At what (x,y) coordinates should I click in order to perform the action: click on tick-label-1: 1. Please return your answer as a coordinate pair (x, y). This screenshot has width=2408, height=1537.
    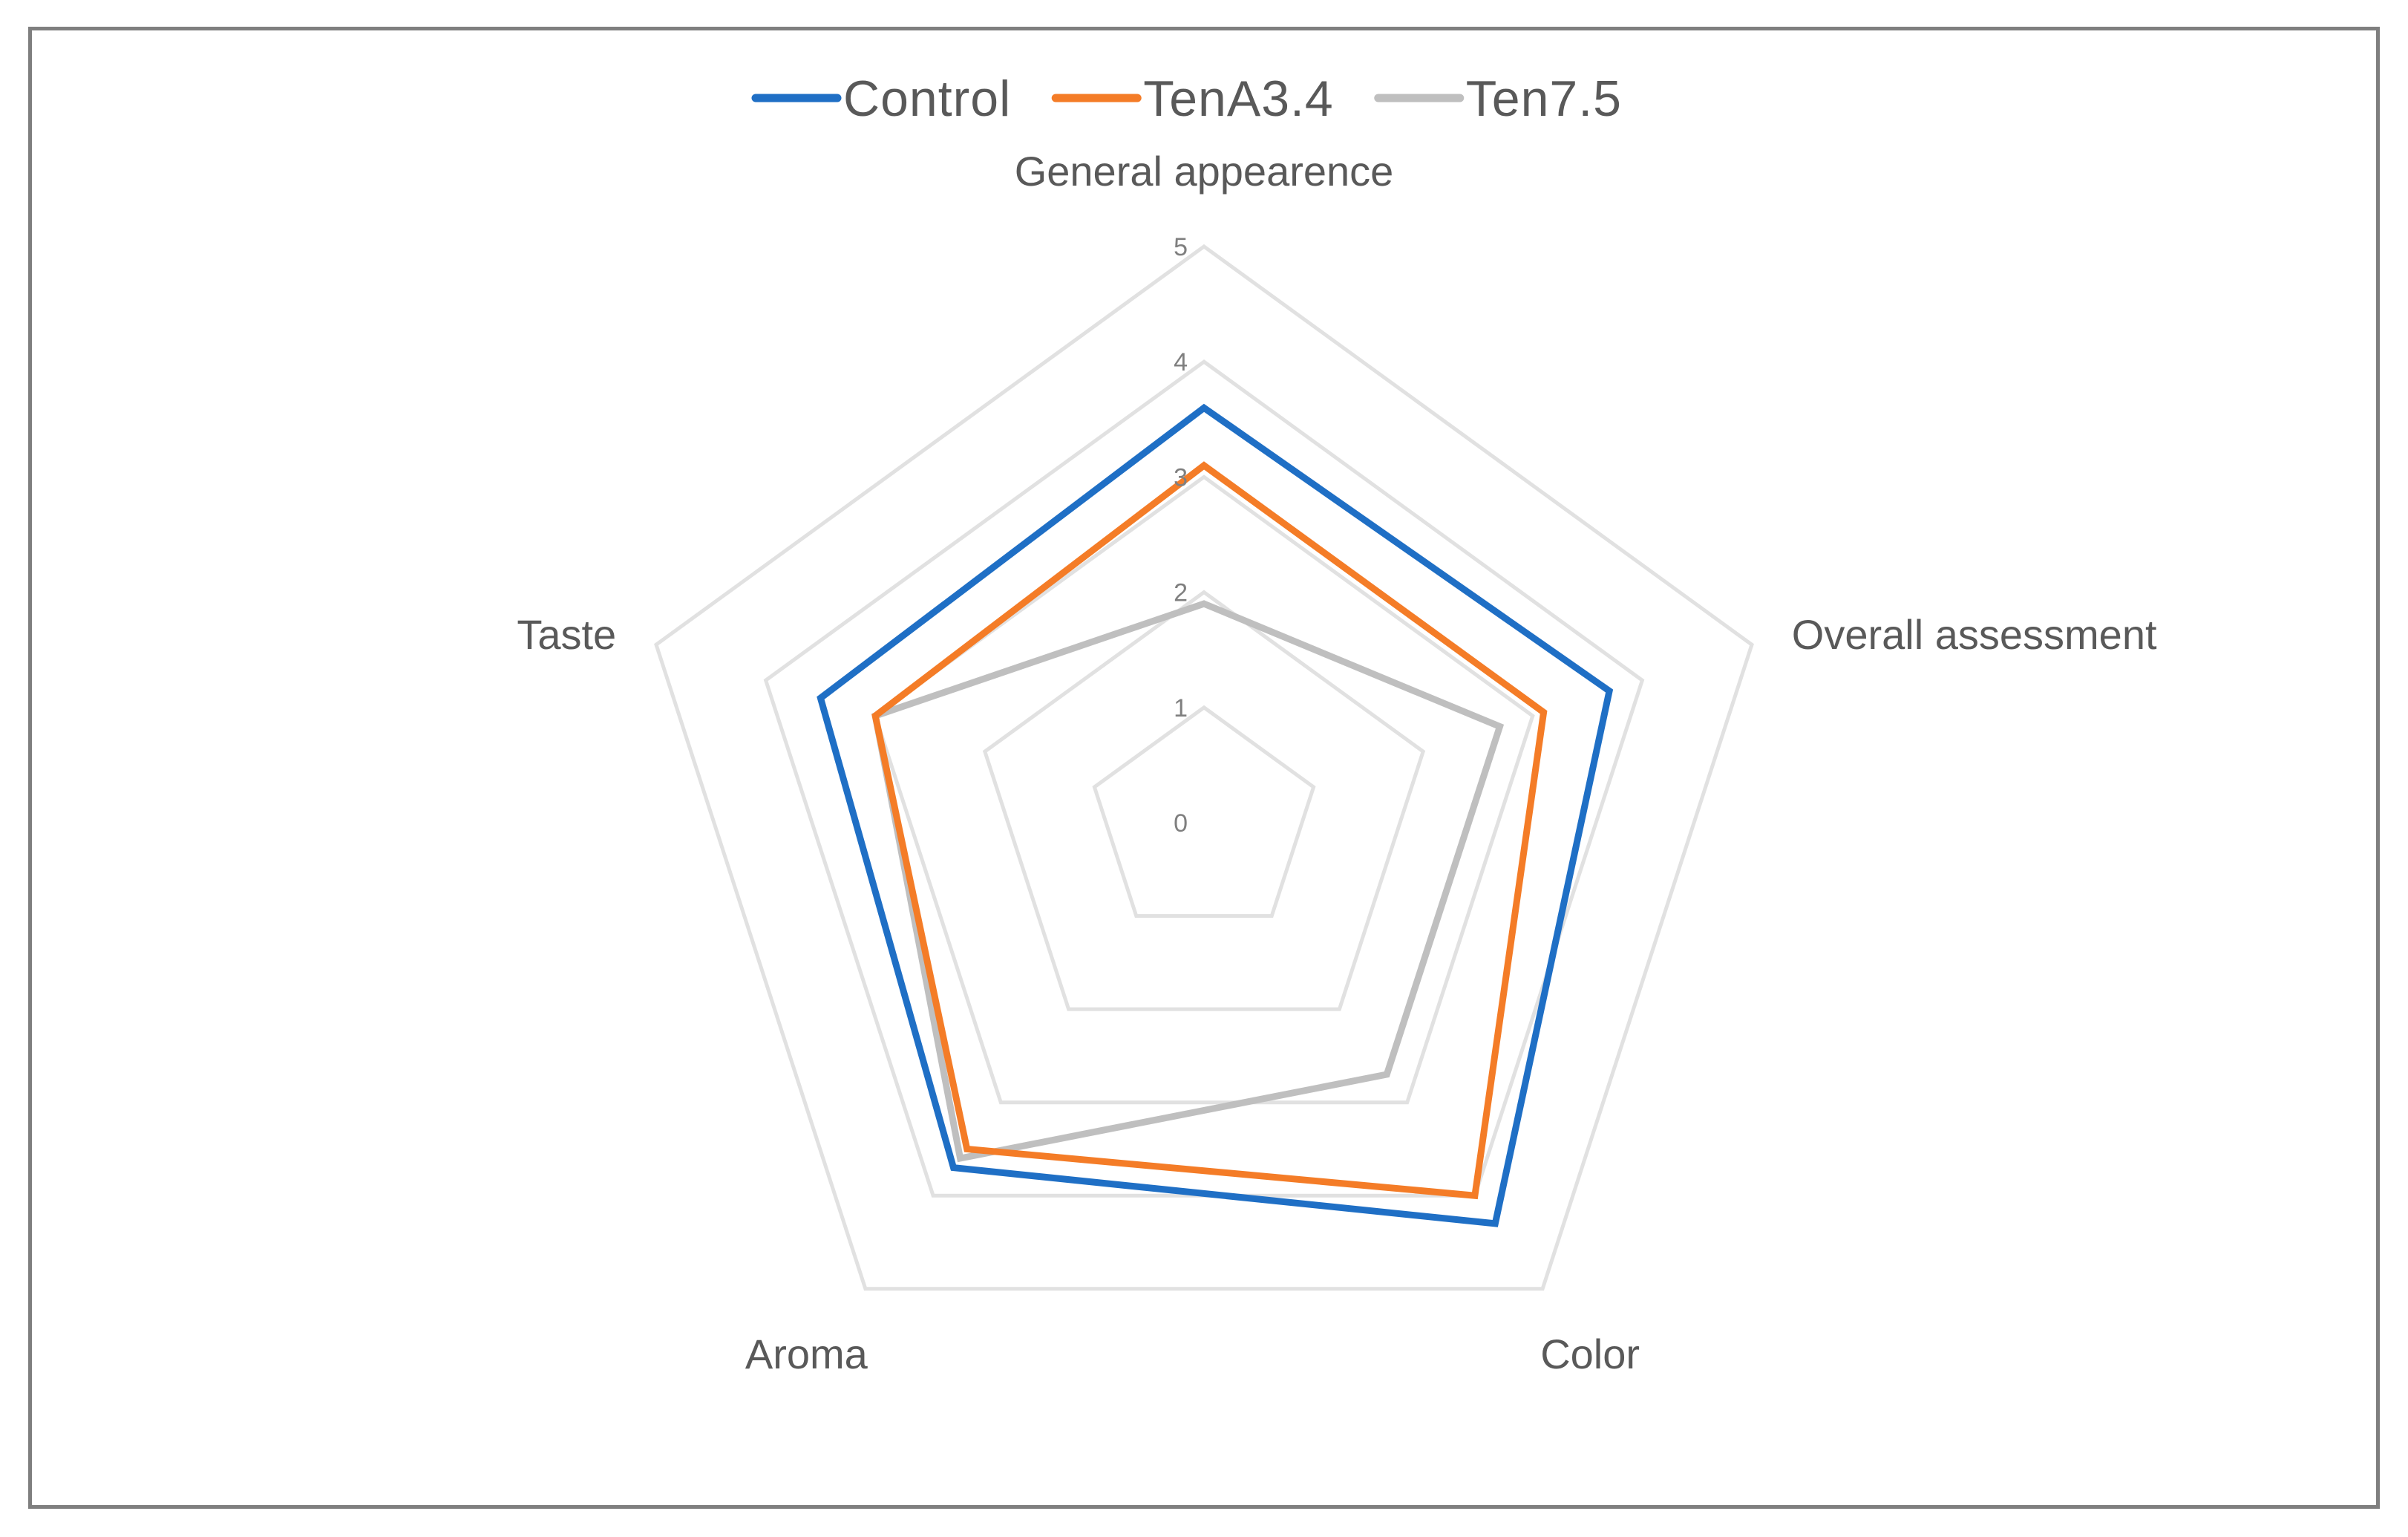
    Looking at the image, I should click on (1181, 708).